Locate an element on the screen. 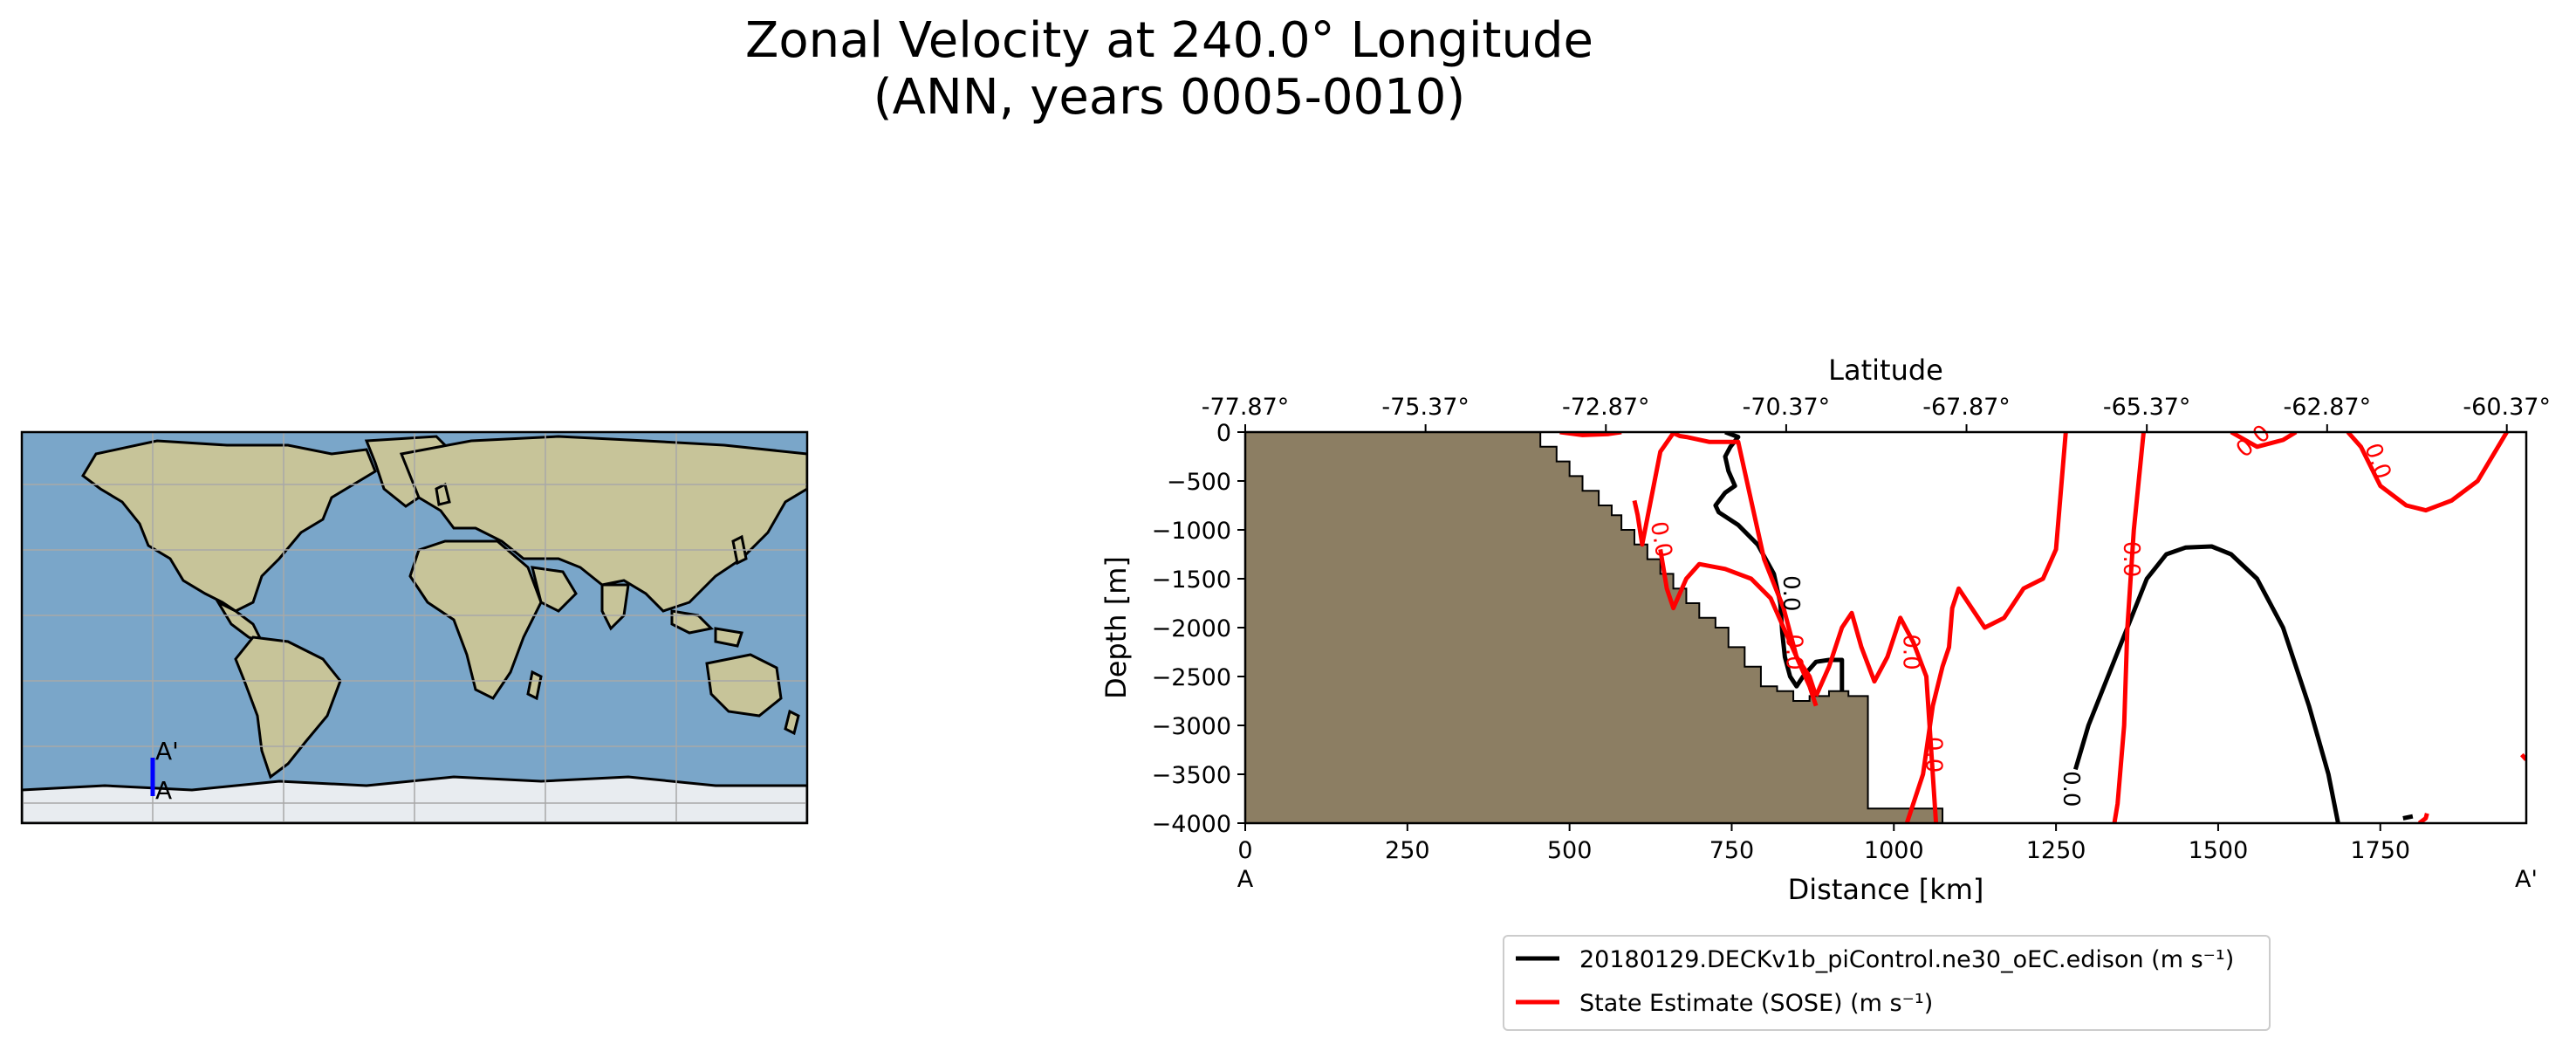 This screenshot has width=2576, height=1044. x-tick-label: 1000 is located at coordinates (1894, 850).